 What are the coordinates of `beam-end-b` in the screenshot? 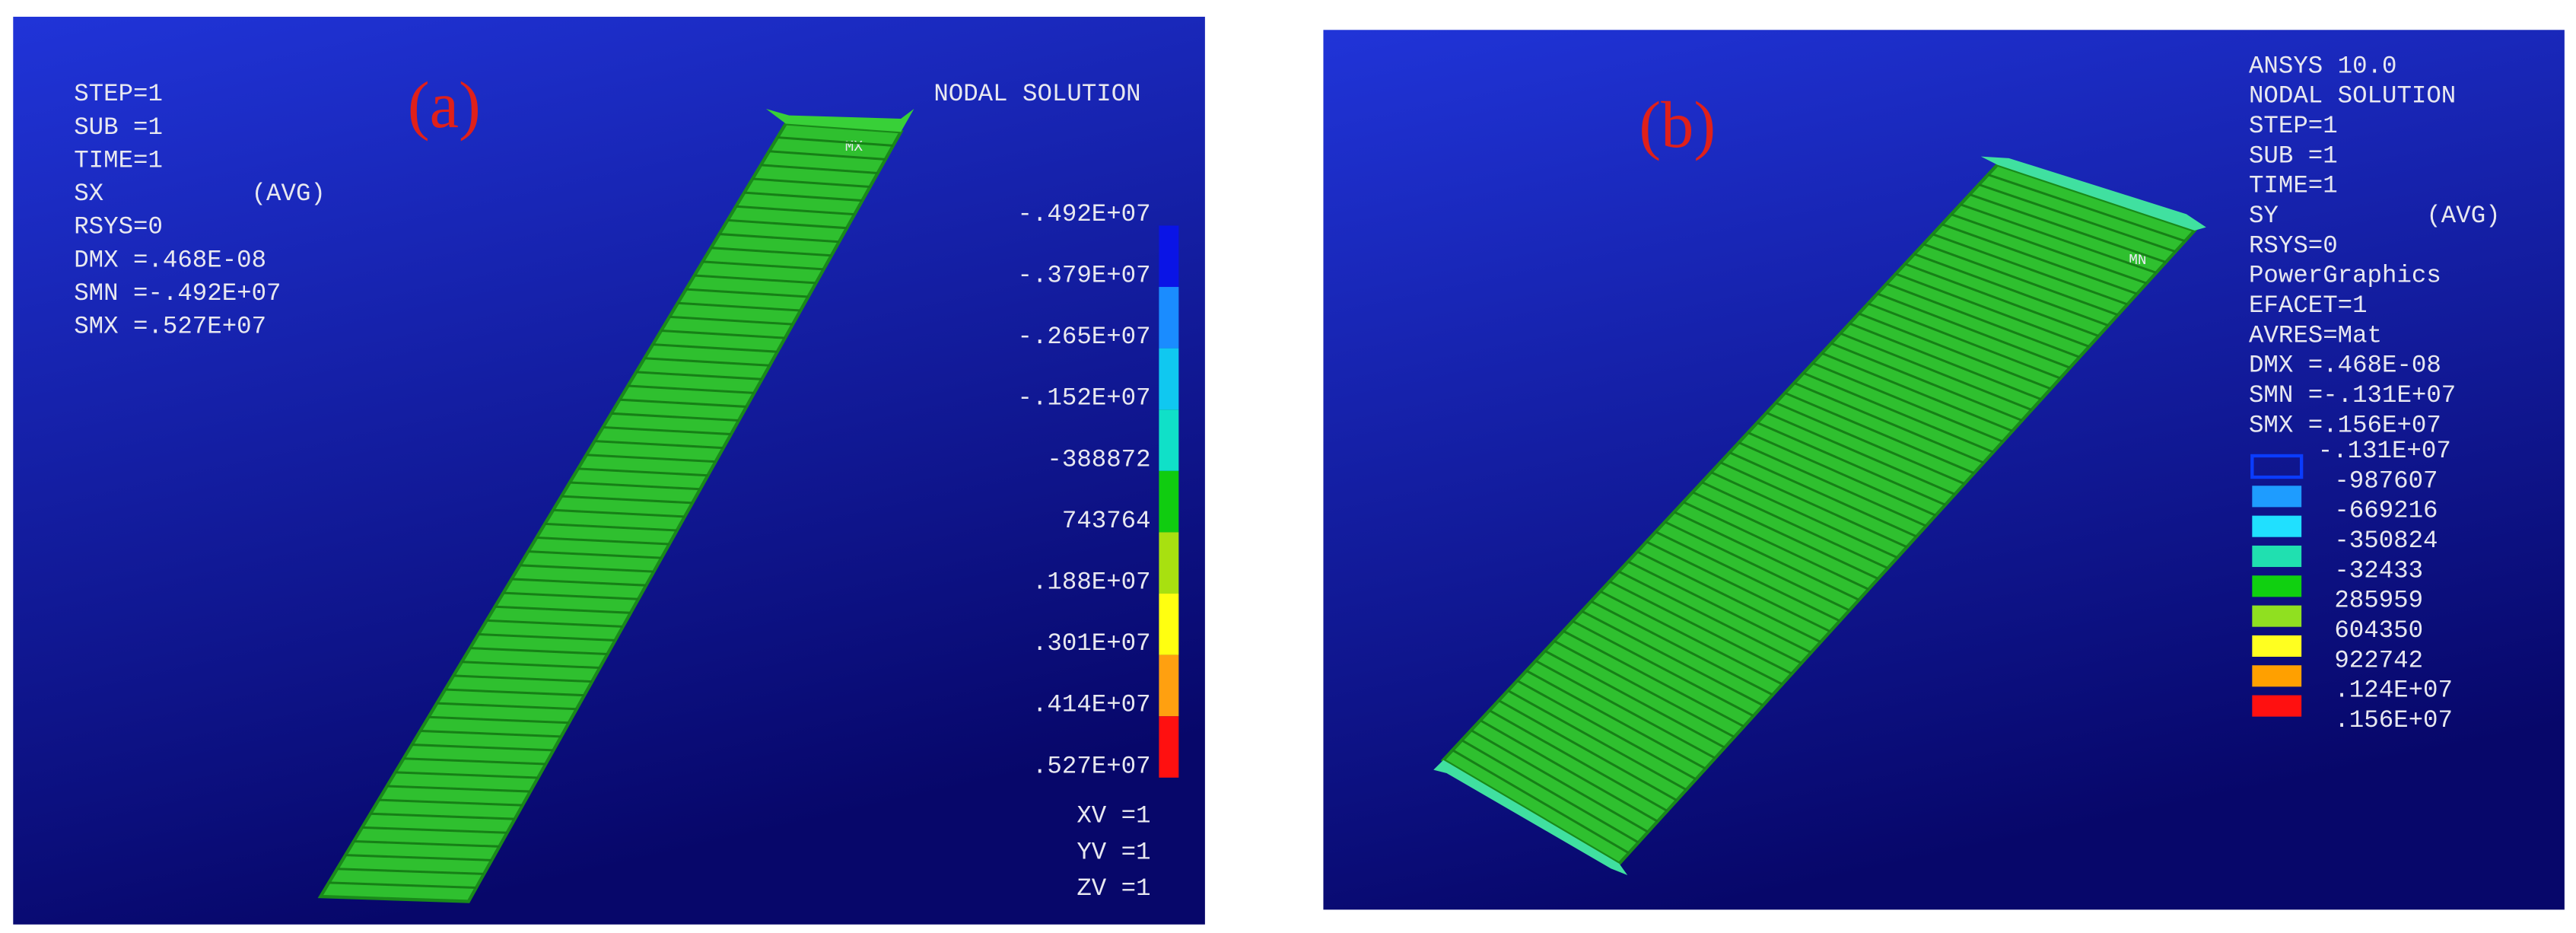 It's located at (2093, 193).